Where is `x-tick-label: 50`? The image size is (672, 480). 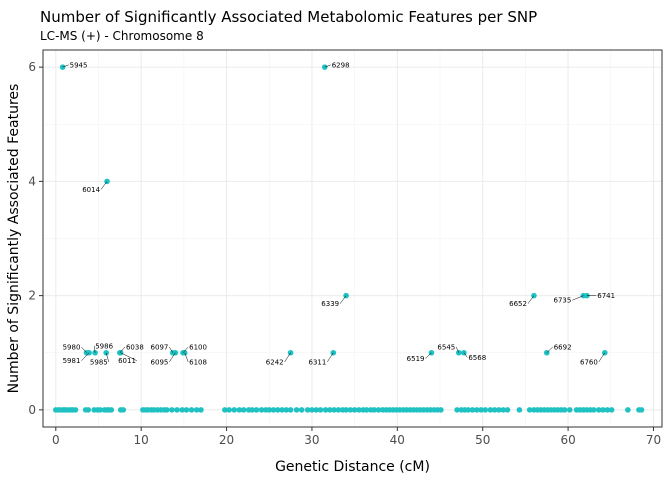
x-tick-label: 50 is located at coordinates (482, 440).